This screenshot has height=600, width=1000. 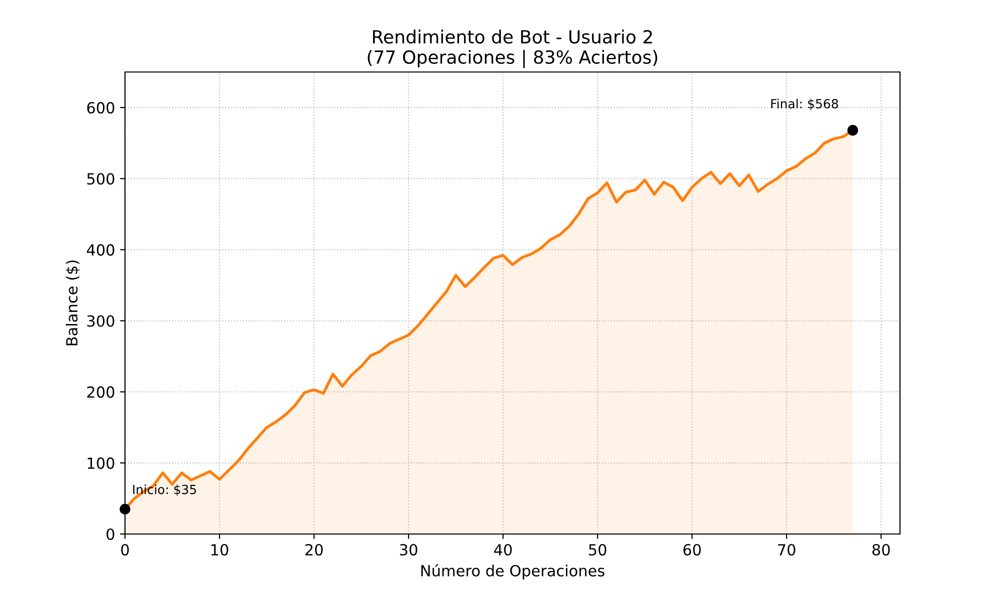 What do you see at coordinates (100, 179) in the screenshot?
I see `y-tick-label: 500` at bounding box center [100, 179].